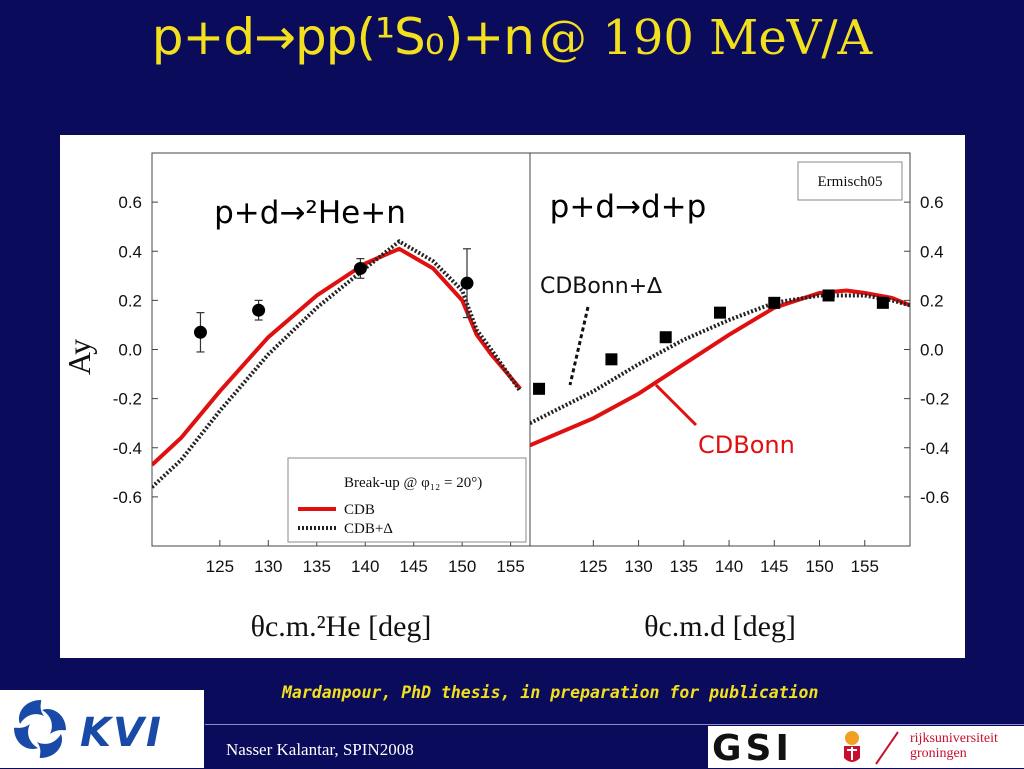  I want to click on panel1-ytick-label: -0.6, so click(127, 497).